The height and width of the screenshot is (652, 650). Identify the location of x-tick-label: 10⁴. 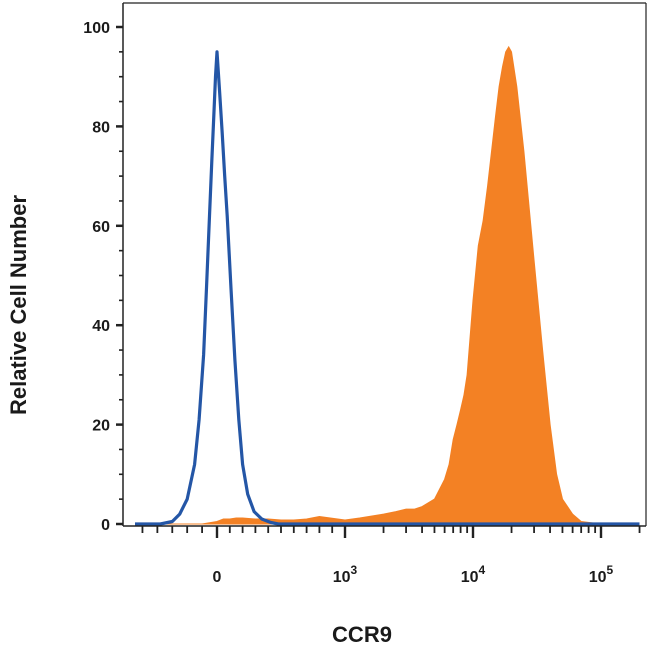
(473, 574).